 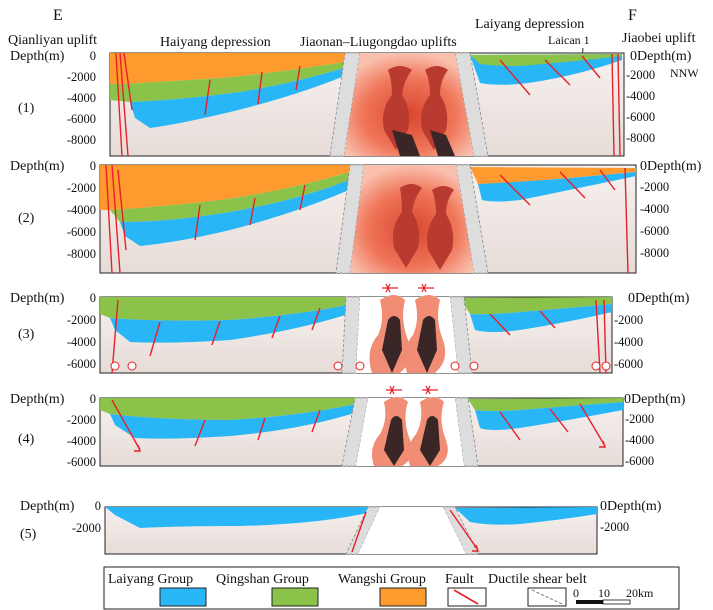 I want to click on section-label: (2), so click(x=26, y=218).